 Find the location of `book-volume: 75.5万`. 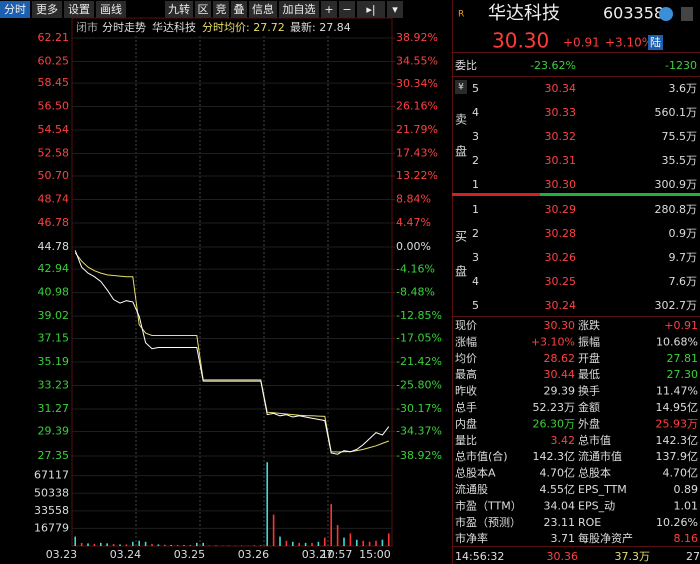

book-volume: 75.5万 is located at coordinates (680, 136).